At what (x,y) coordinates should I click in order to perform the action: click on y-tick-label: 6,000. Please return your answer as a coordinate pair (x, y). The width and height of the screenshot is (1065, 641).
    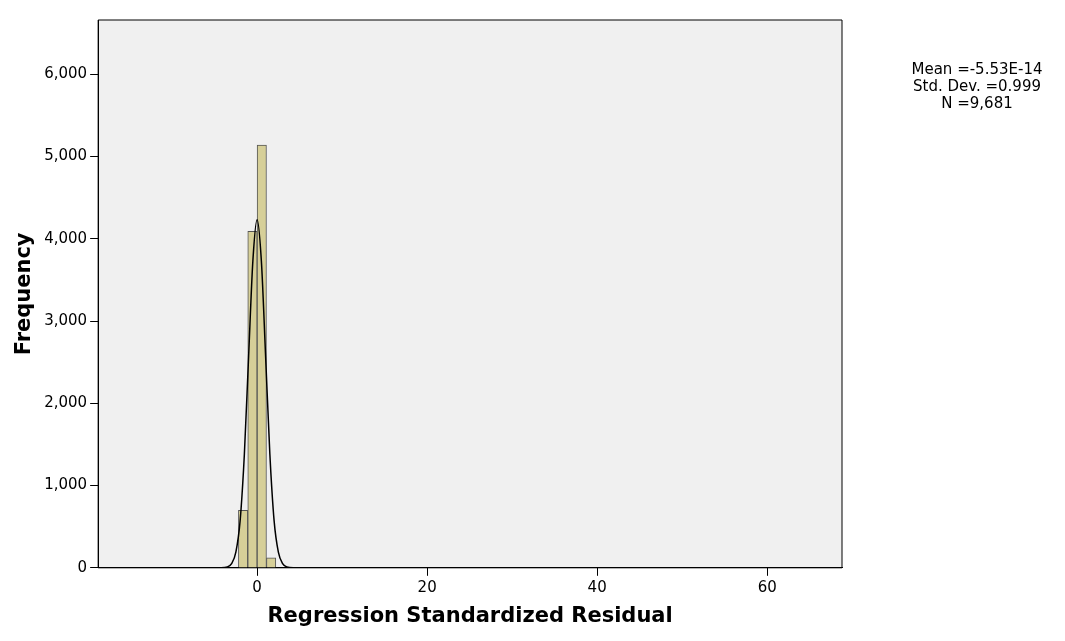
    Looking at the image, I should click on (66, 73).